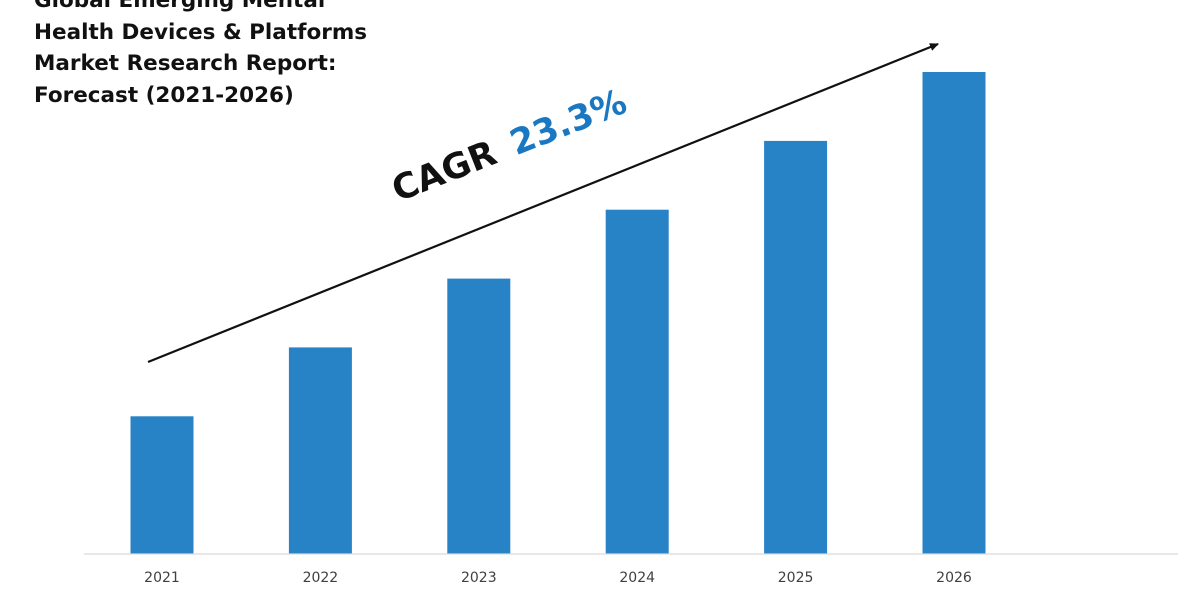 Image resolution: width=1200 pixels, height=600 pixels. What do you see at coordinates (637, 578) in the screenshot?
I see `x-tick-label-2024: 2024` at bounding box center [637, 578].